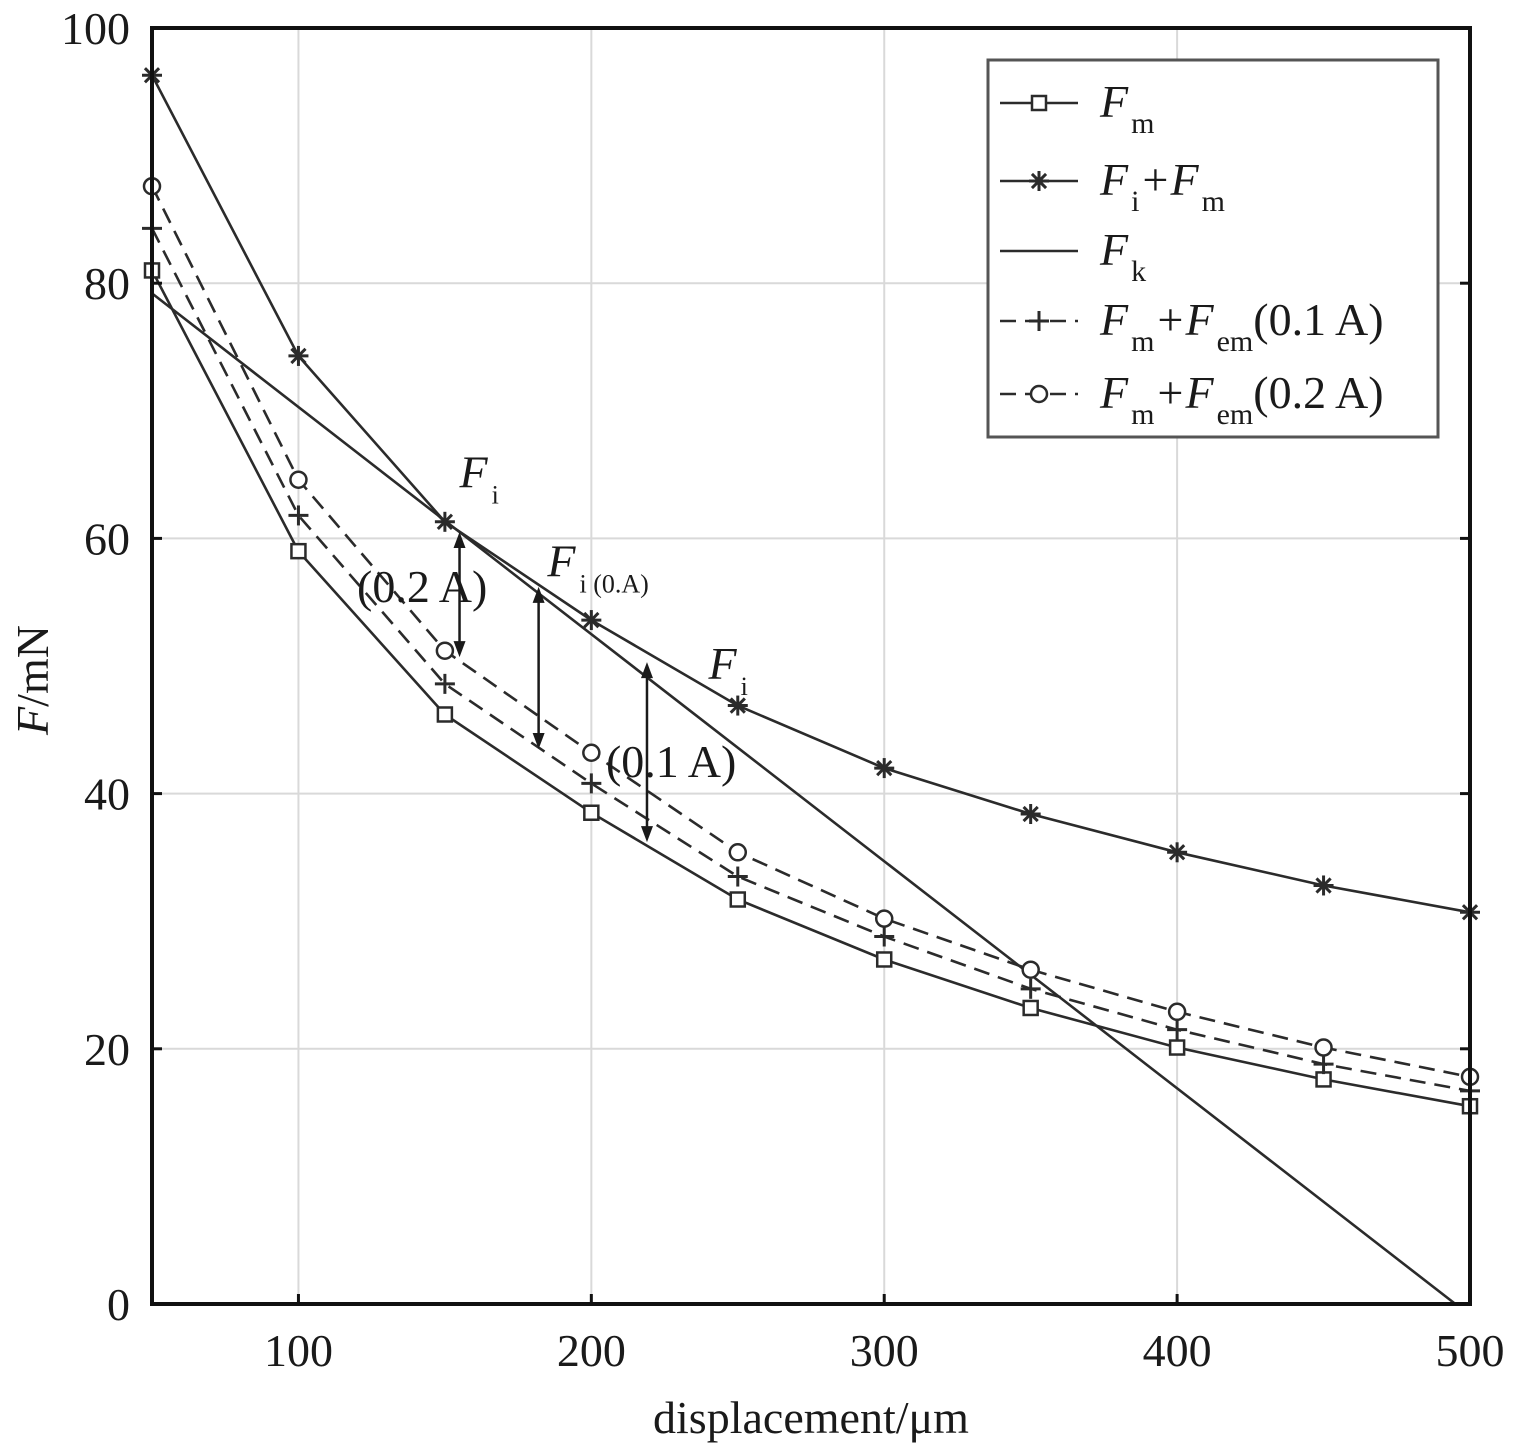 Image resolution: width=1525 pixels, height=1445 pixels. I want to click on legend-label-fm_fem_02-sub-1: em, so click(1235, 414).